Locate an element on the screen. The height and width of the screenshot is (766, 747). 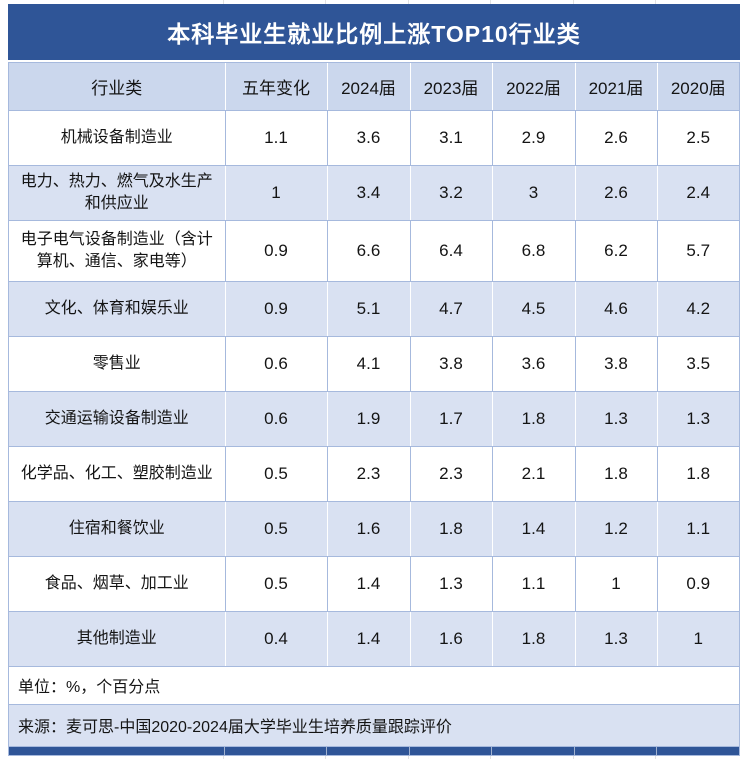
value-cell: 2.9 is located at coordinates (534, 138).